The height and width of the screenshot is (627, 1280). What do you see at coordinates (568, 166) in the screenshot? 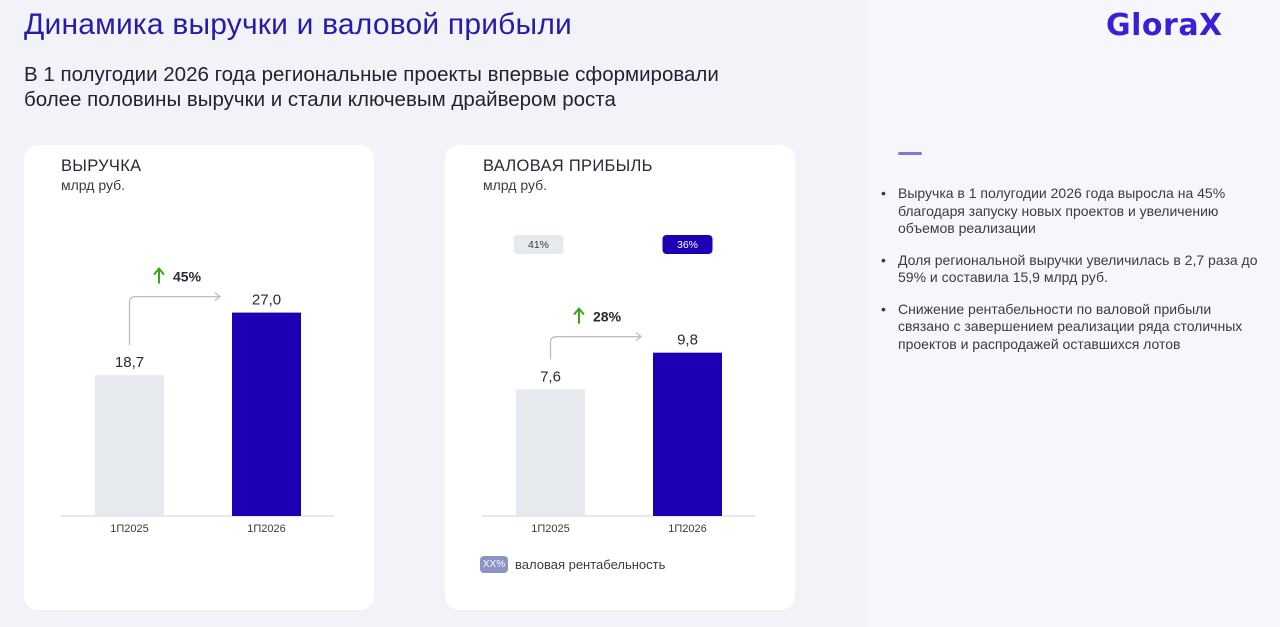
I see `gross-profit-chart-title: ВАЛОВАЯ ПРИБЫЛЬ` at bounding box center [568, 166].